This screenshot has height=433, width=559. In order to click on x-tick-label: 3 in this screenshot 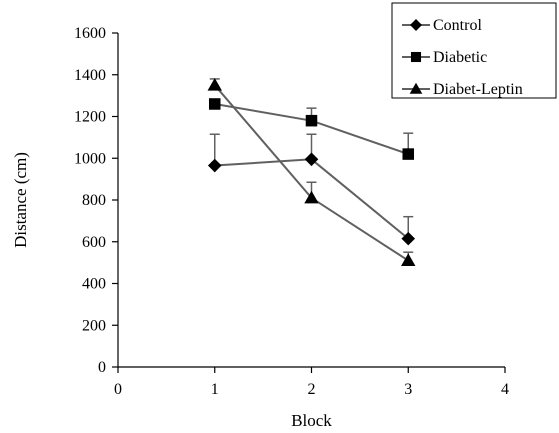, I will do `click(408, 389)`.